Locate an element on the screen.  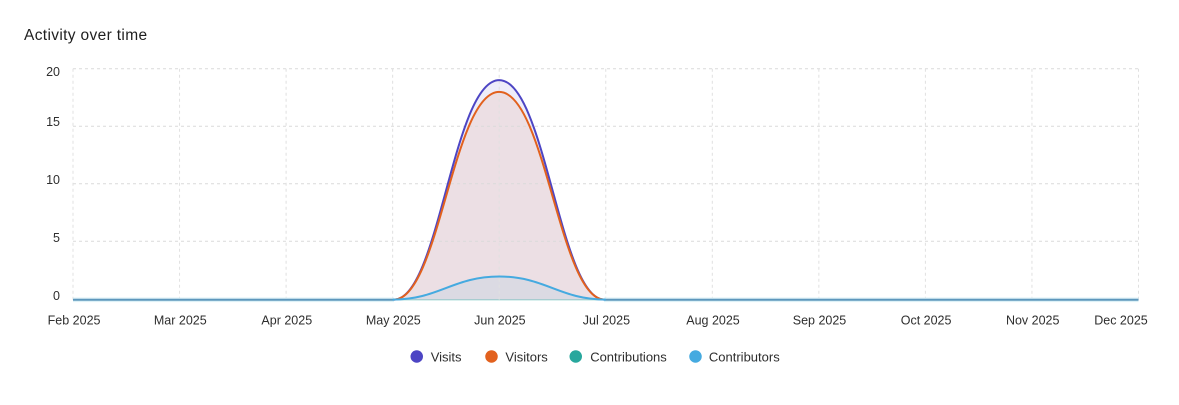
svg-text: May 2025 is located at coordinates (393, 321).